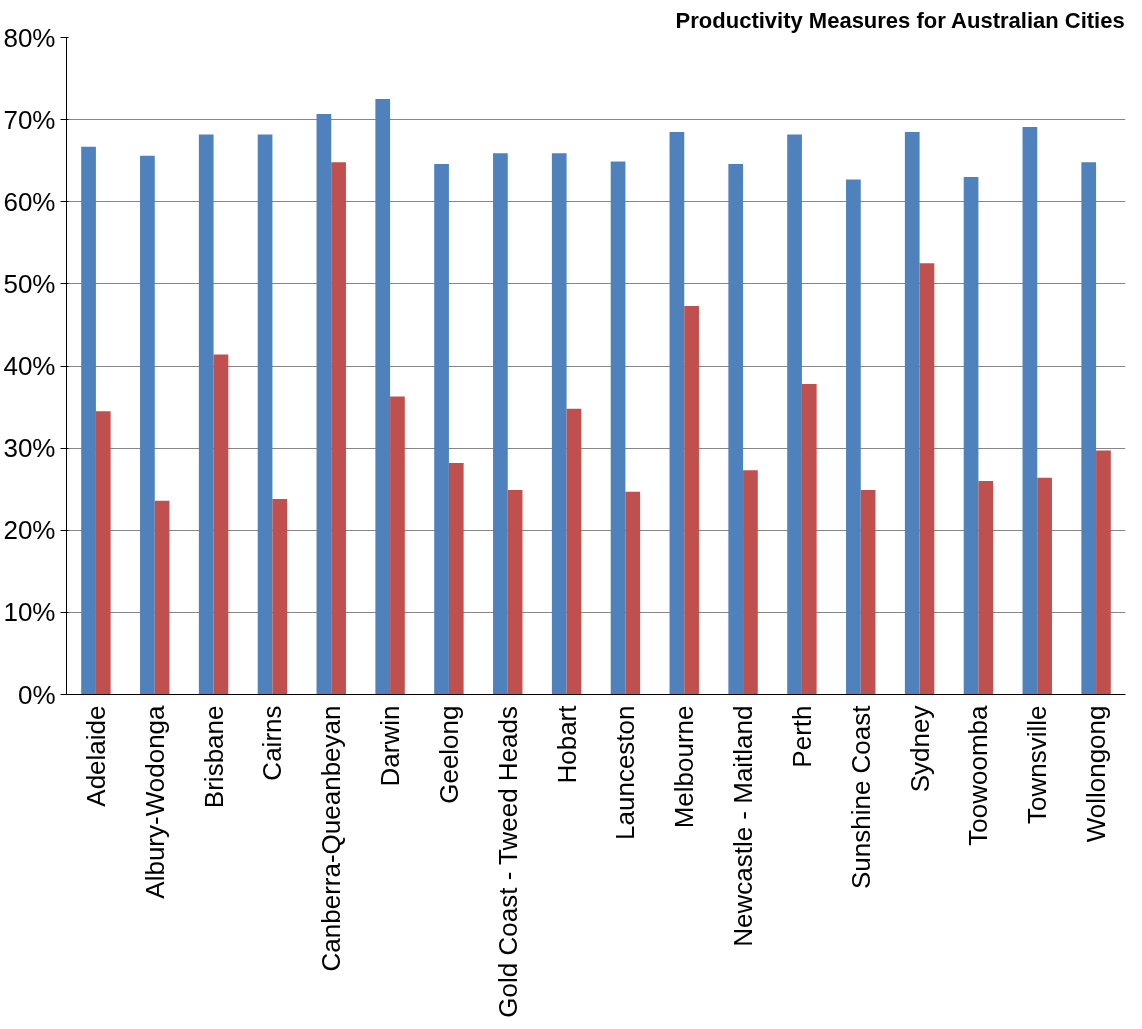 The width and height of the screenshot is (1142, 1029). I want to click on y-tick-label: 50%, so click(29, 283).